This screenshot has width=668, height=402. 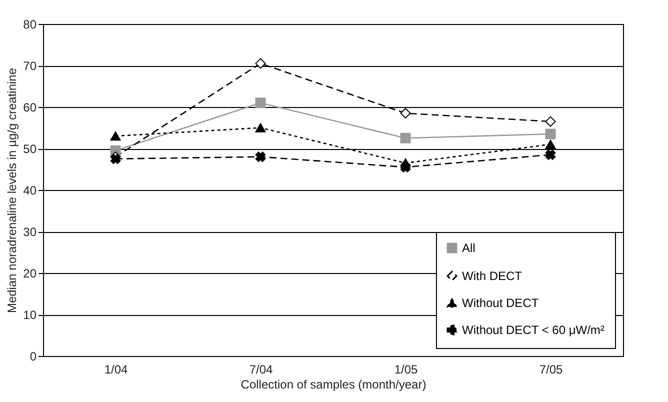 I want to click on y-tick-label: 10, so click(x=30, y=315).